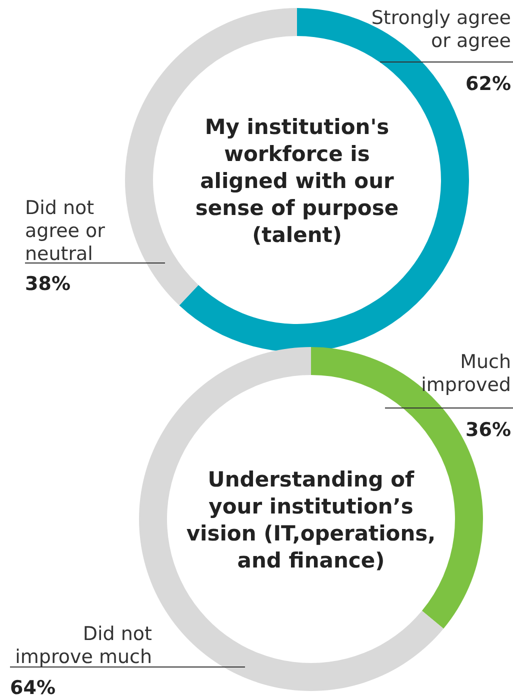  I want to click on slice-label: Did not improve much, so click(83, 645).